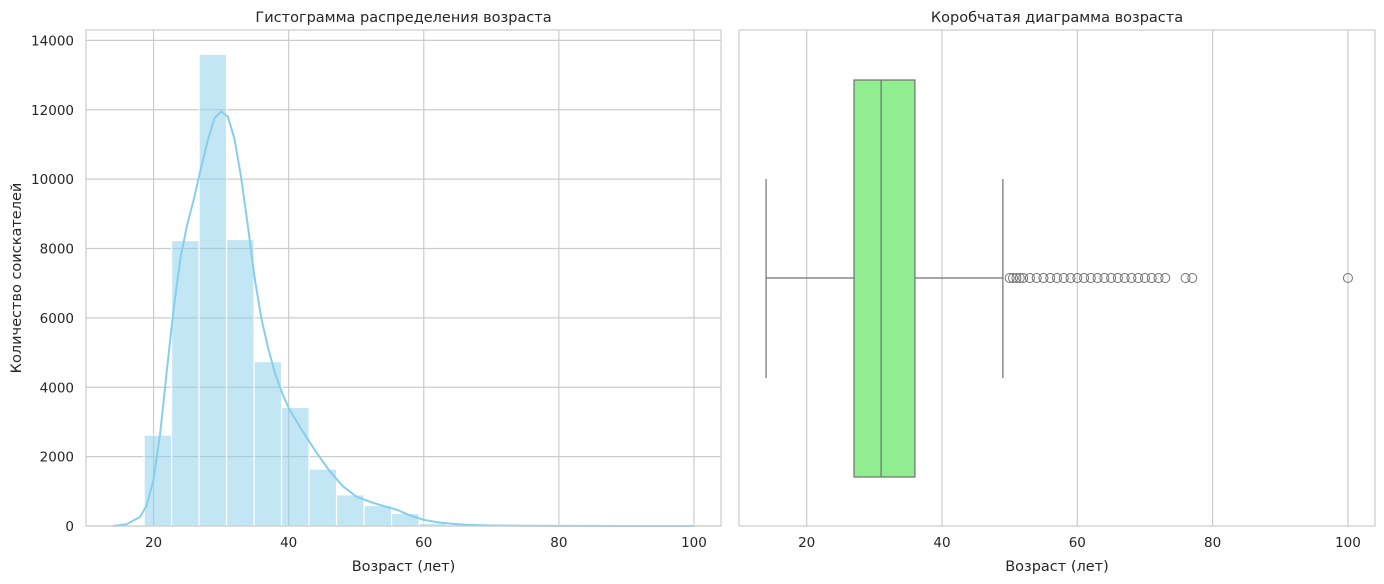 This screenshot has width=1384, height=584. What do you see at coordinates (403, 18) in the screenshot?
I see `histogram-title: Гистограмма распределения возраста` at bounding box center [403, 18].